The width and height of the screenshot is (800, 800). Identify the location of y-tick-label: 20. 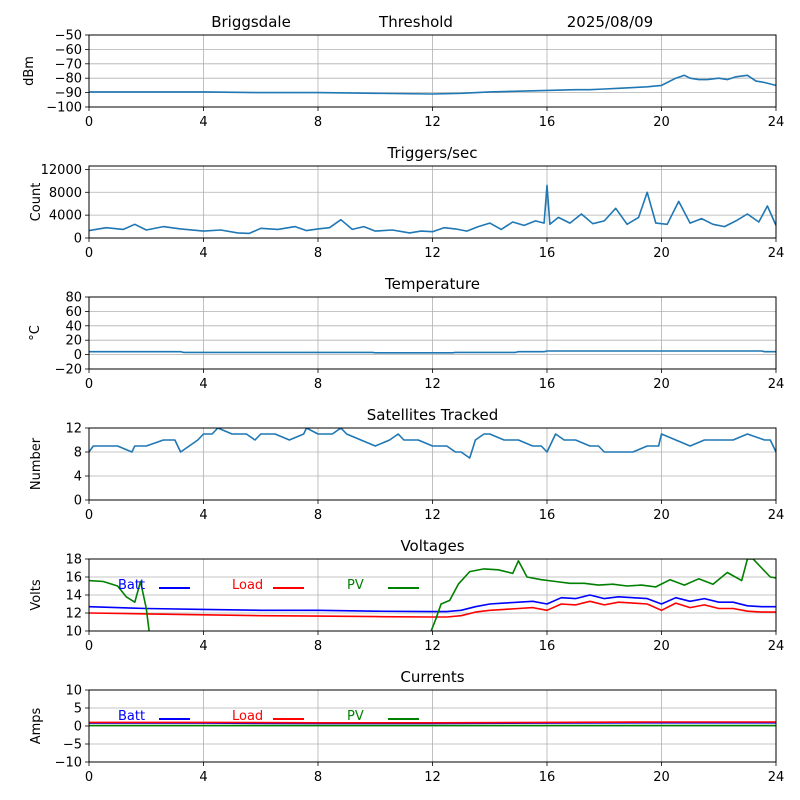
(73, 341).